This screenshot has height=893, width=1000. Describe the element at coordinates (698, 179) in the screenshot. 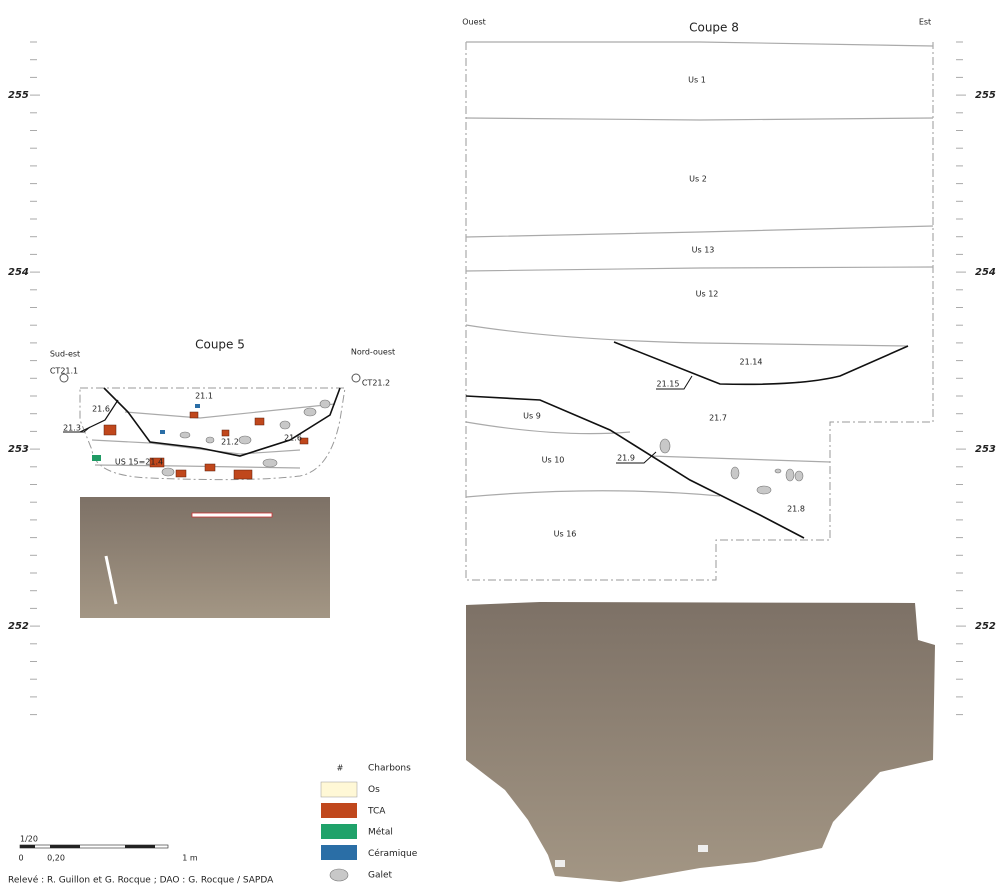

I see `layer-label: Us 2` at that location.